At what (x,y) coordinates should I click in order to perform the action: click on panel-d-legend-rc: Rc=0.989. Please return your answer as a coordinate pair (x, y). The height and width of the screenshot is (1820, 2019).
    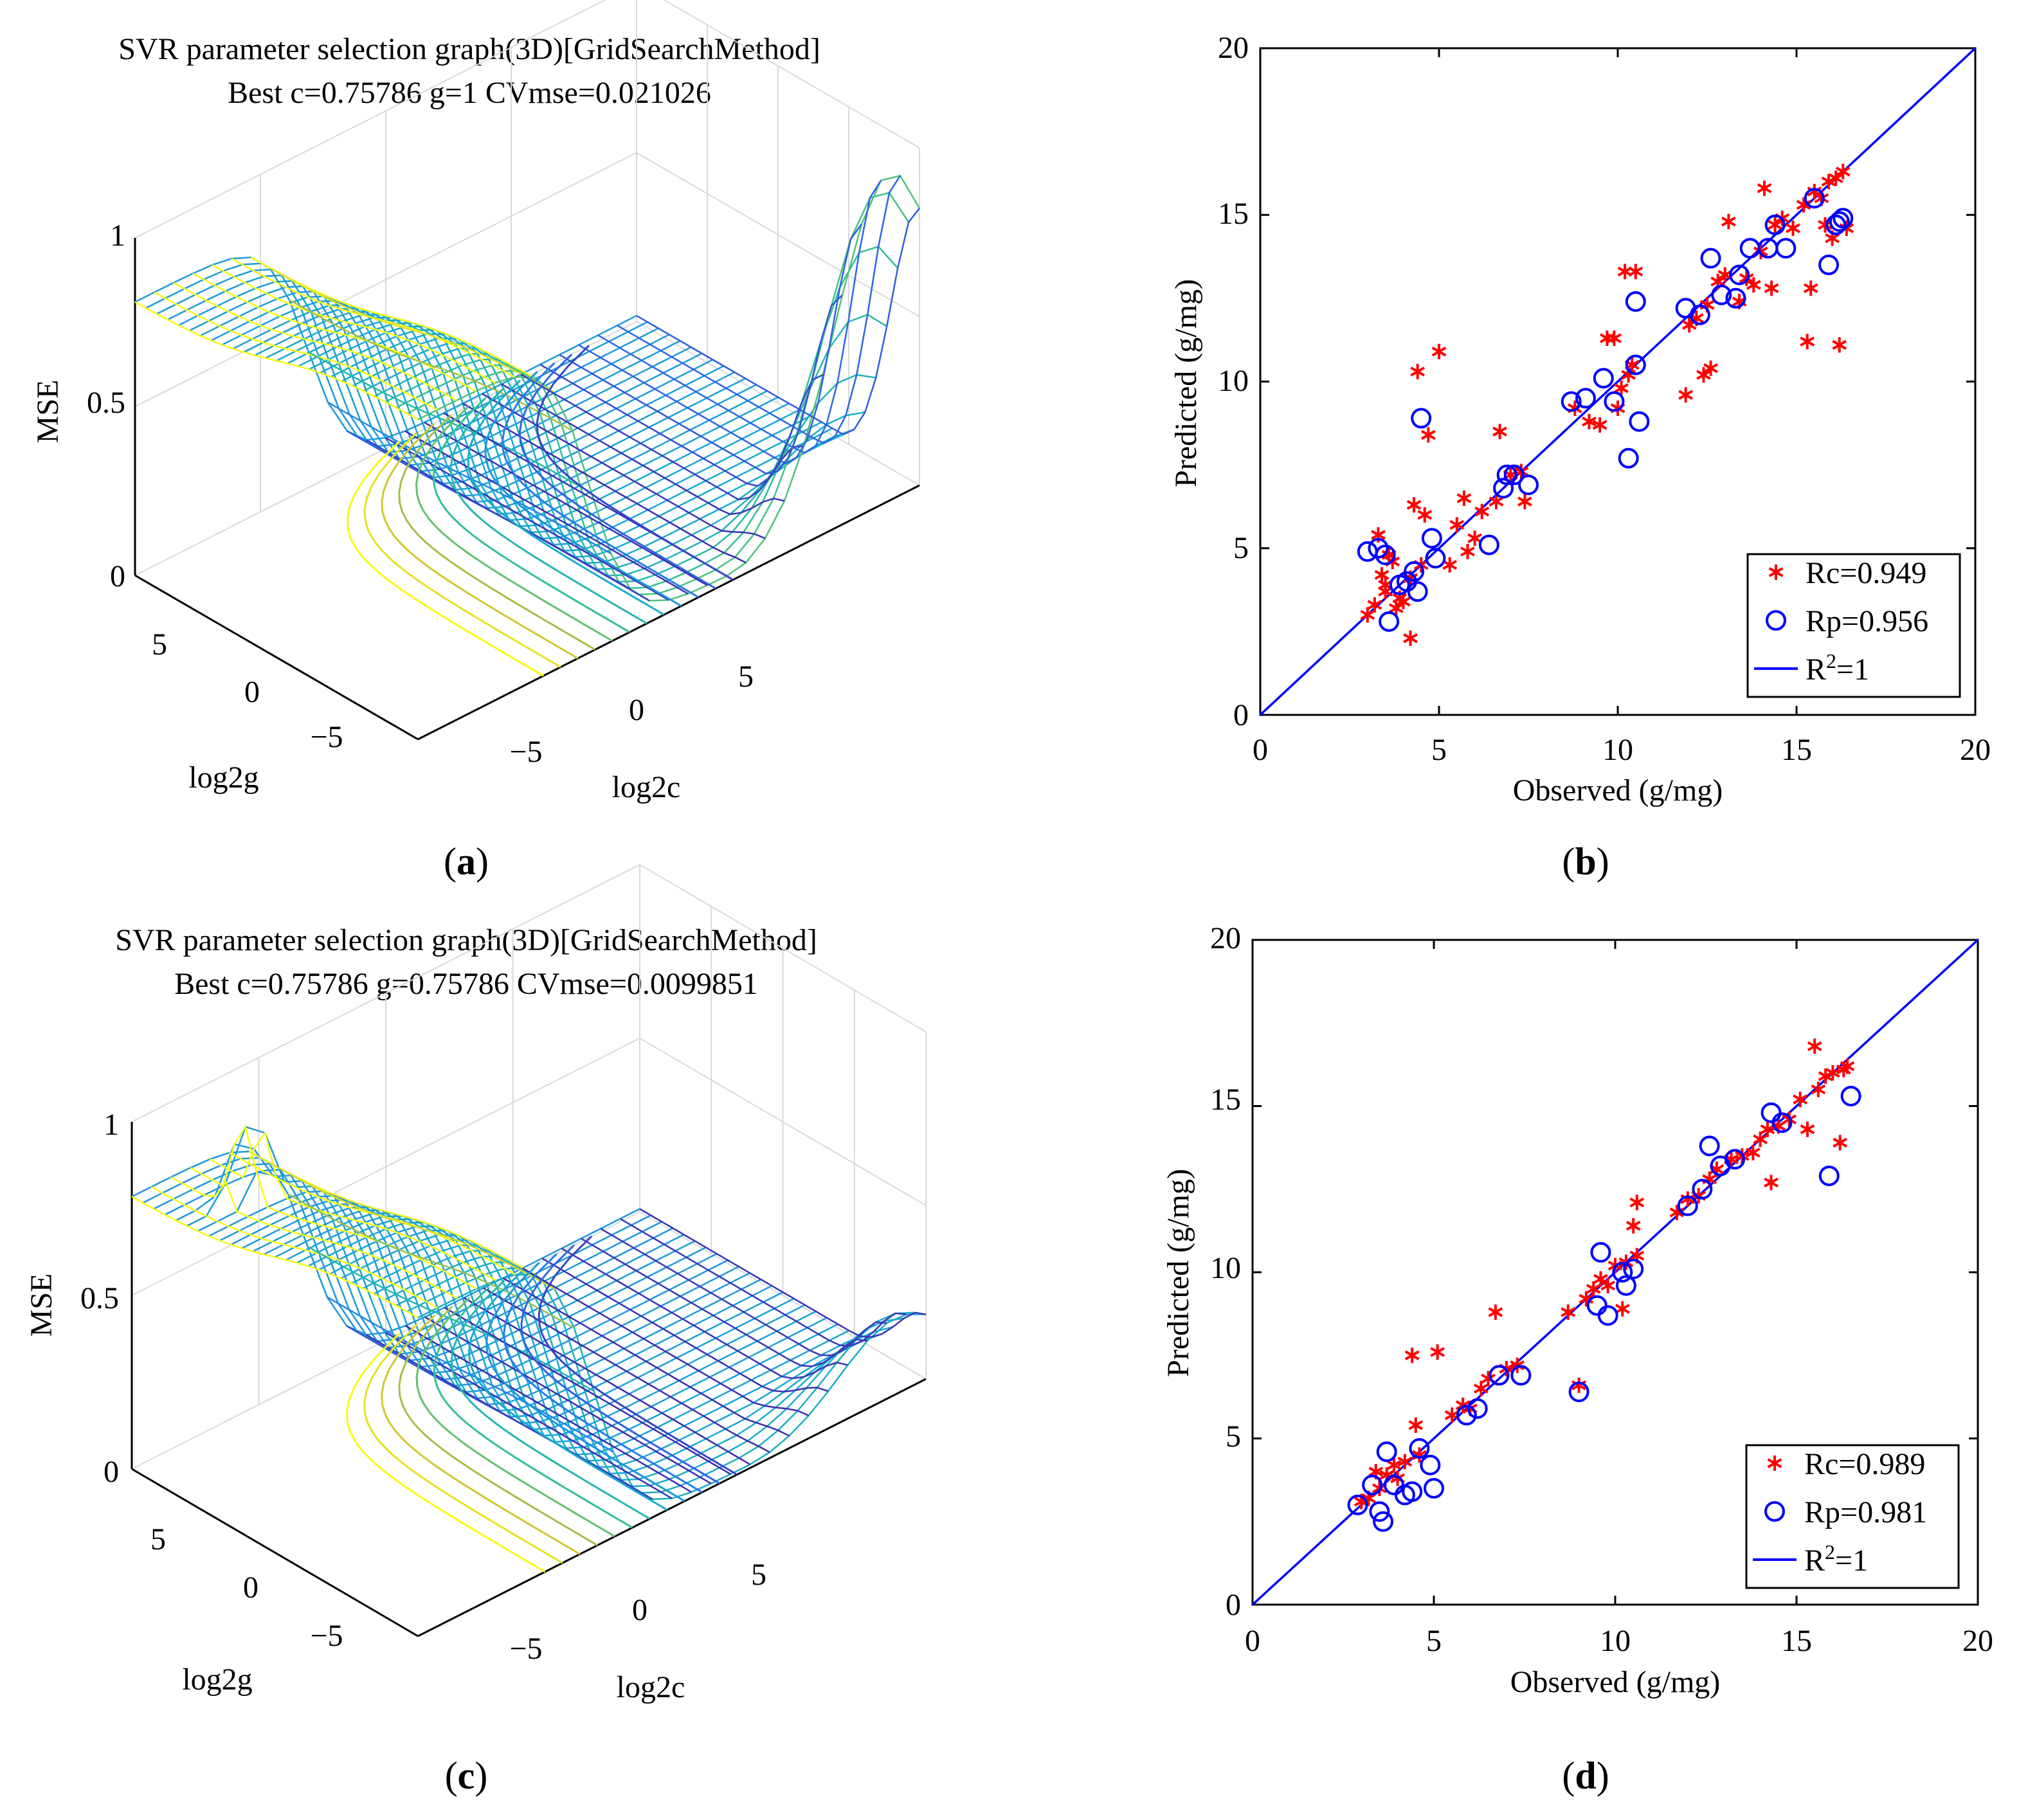
    Looking at the image, I should click on (1864, 1464).